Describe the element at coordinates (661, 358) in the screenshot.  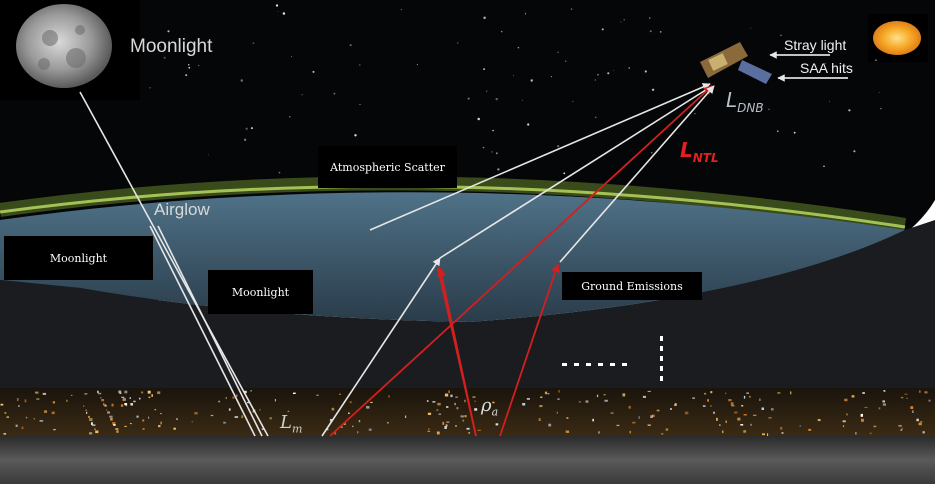
I see `vertical-dots` at that location.